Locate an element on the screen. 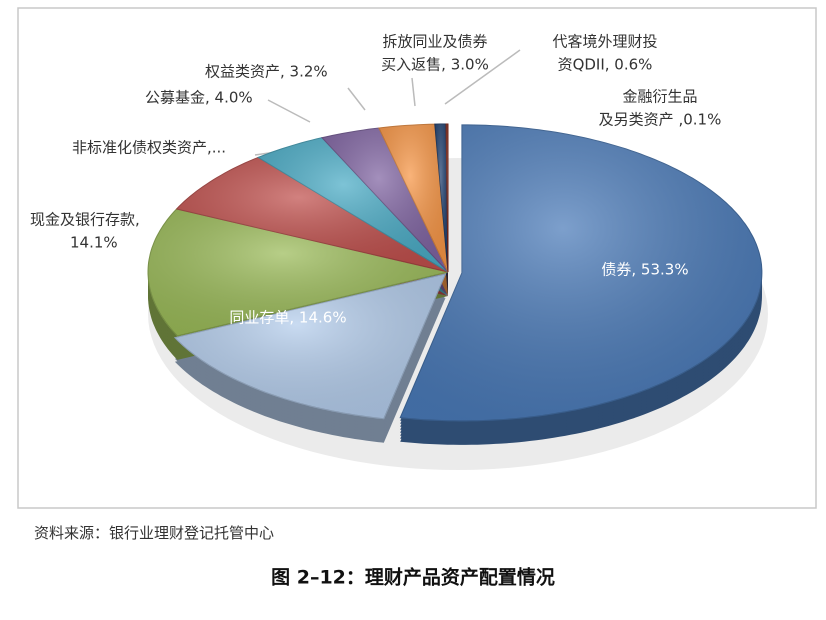  slice-label: 同业存单, 14.6% is located at coordinates (287, 318).